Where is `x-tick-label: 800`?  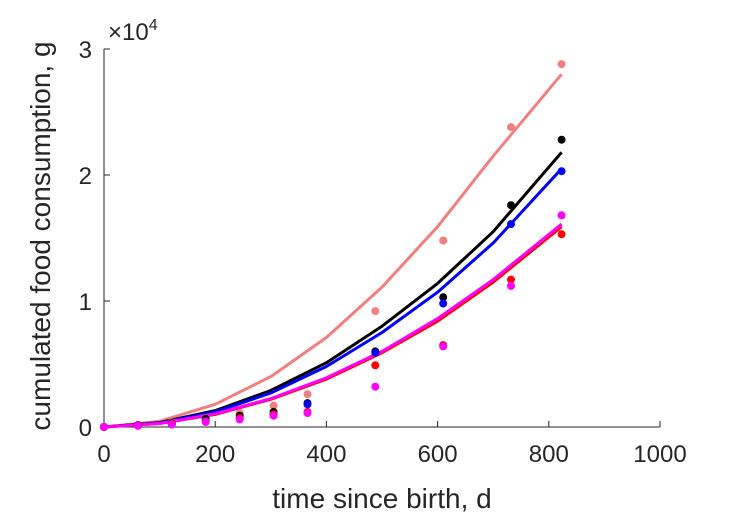 x-tick-label: 800 is located at coordinates (549, 454).